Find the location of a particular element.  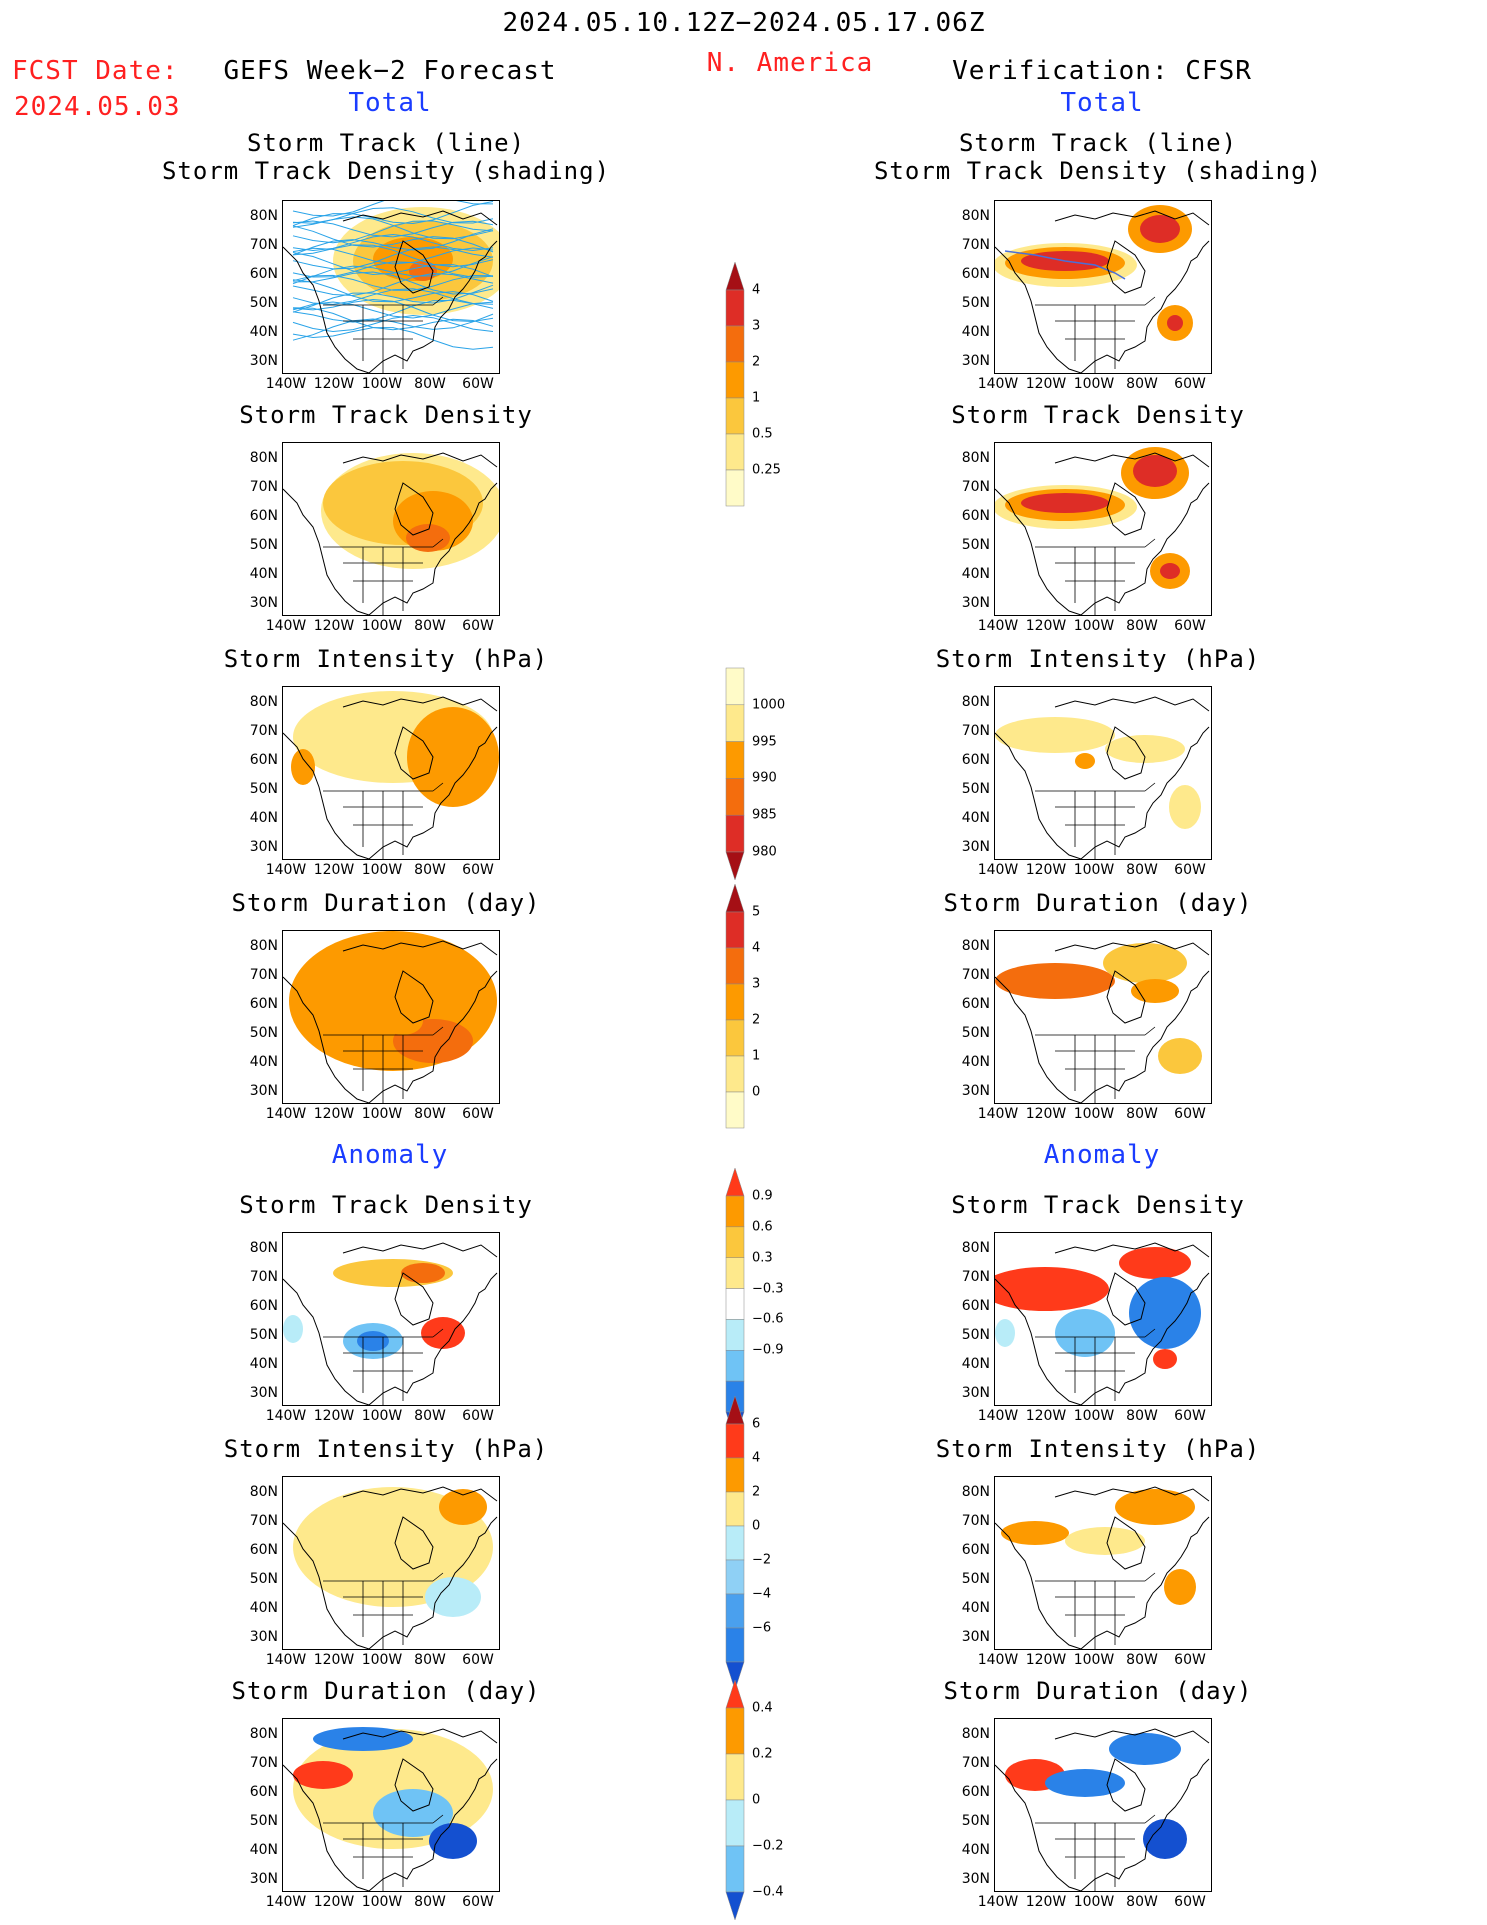

verification-density-map-svg is located at coordinates (1102, 531).